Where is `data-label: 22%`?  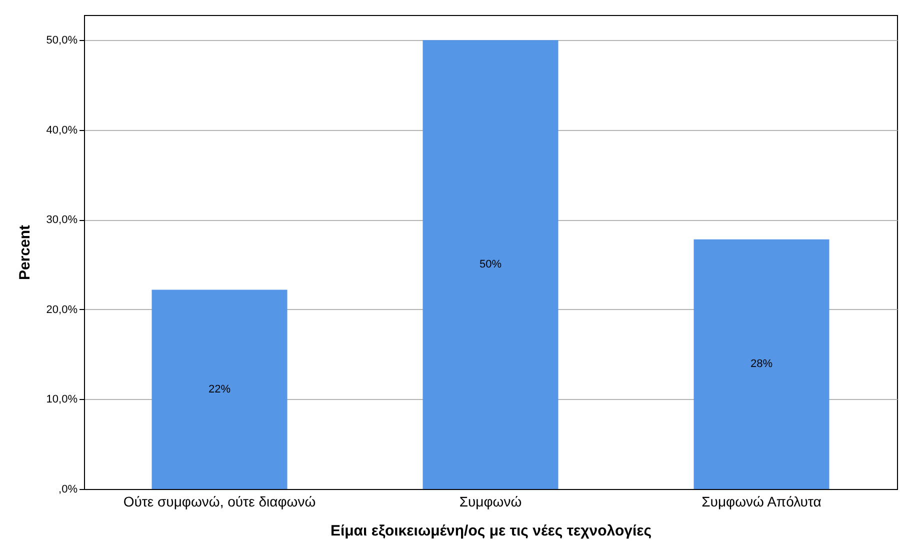 data-label: 22% is located at coordinates (219, 389).